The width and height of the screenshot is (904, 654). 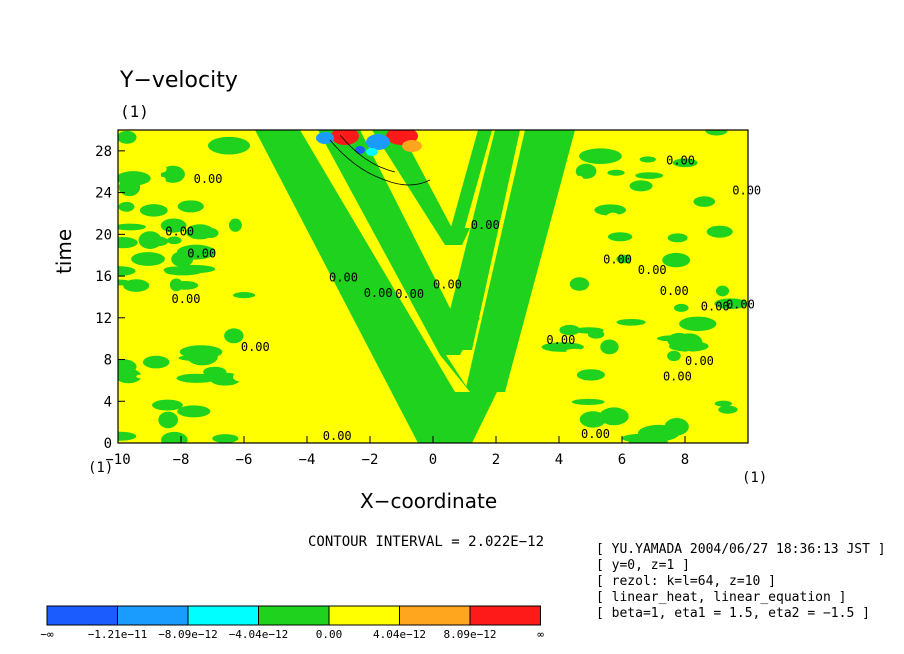 I want to click on x-tick-label: 4, so click(x=559, y=460).